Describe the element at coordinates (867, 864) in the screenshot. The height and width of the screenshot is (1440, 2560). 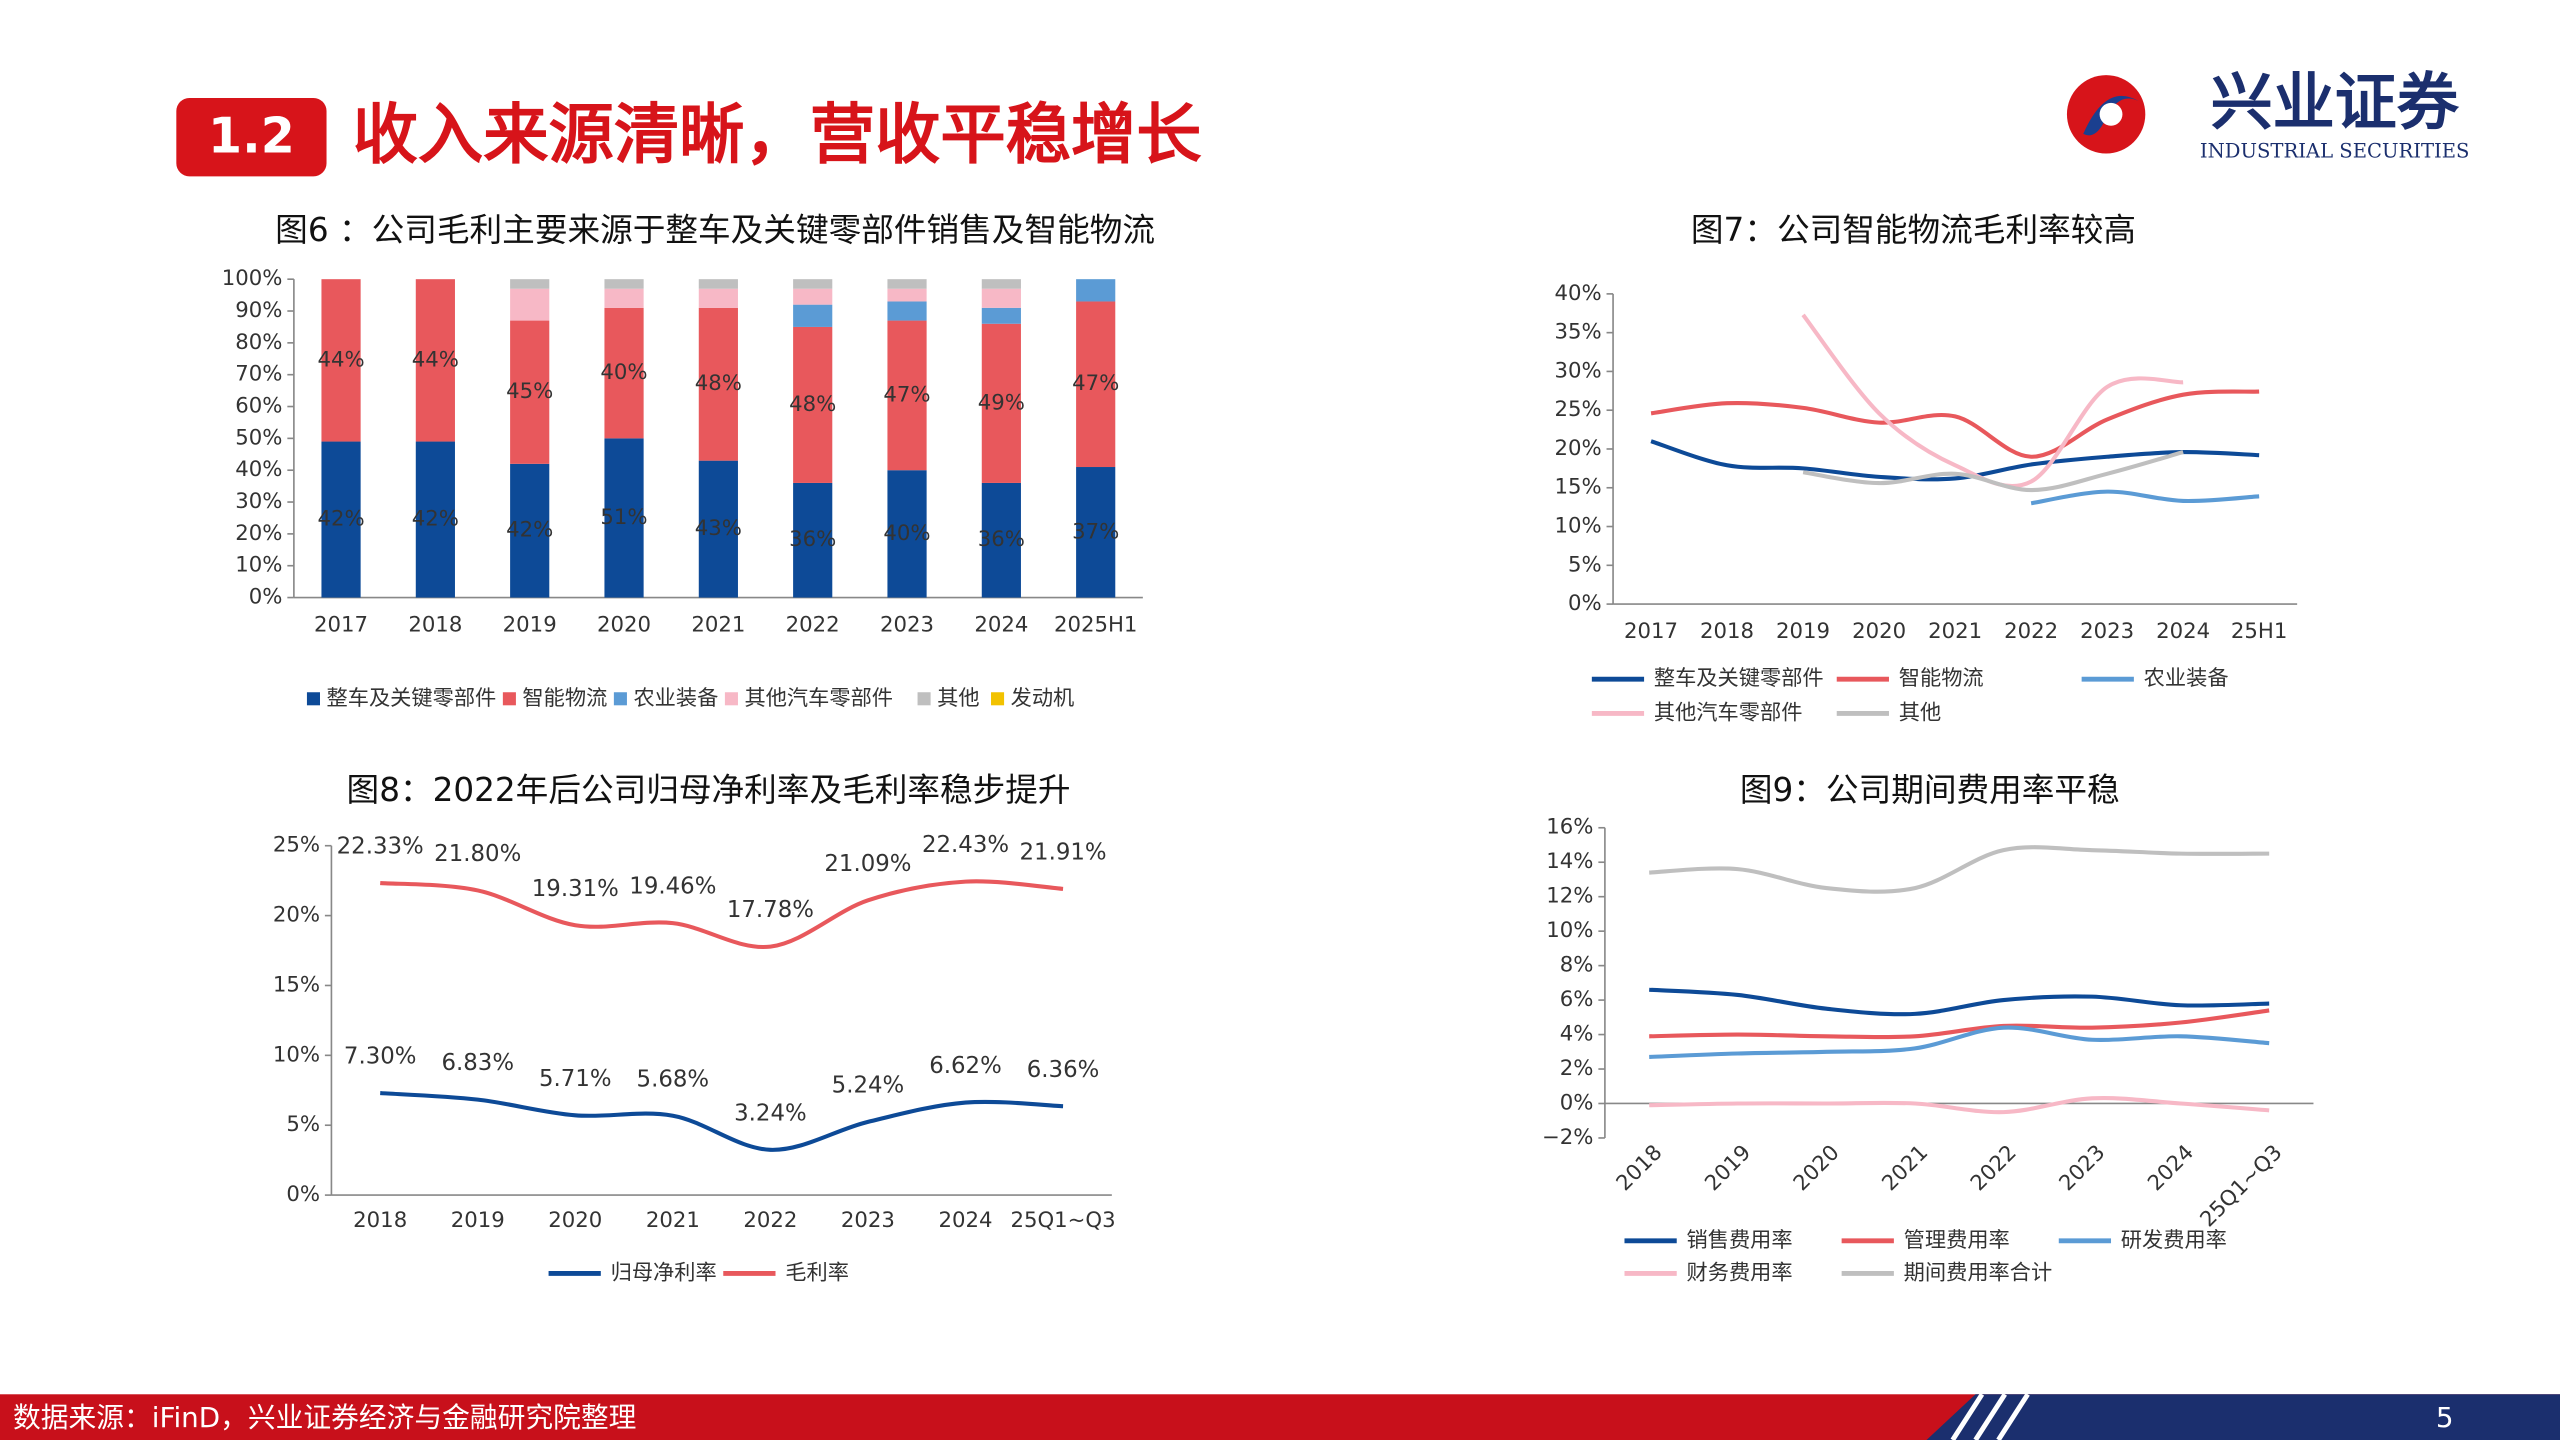
I see `value-label: 21.09%` at that location.